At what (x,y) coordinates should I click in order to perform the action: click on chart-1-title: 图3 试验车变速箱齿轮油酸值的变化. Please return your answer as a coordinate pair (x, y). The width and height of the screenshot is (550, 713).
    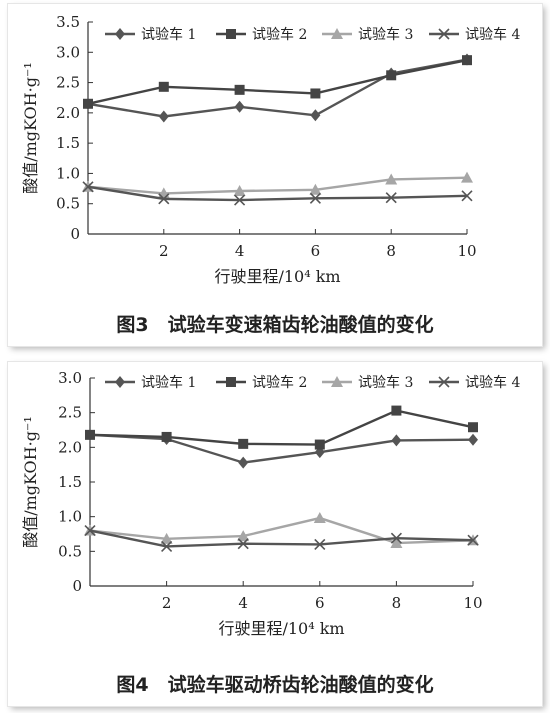
    Looking at the image, I should click on (275, 325).